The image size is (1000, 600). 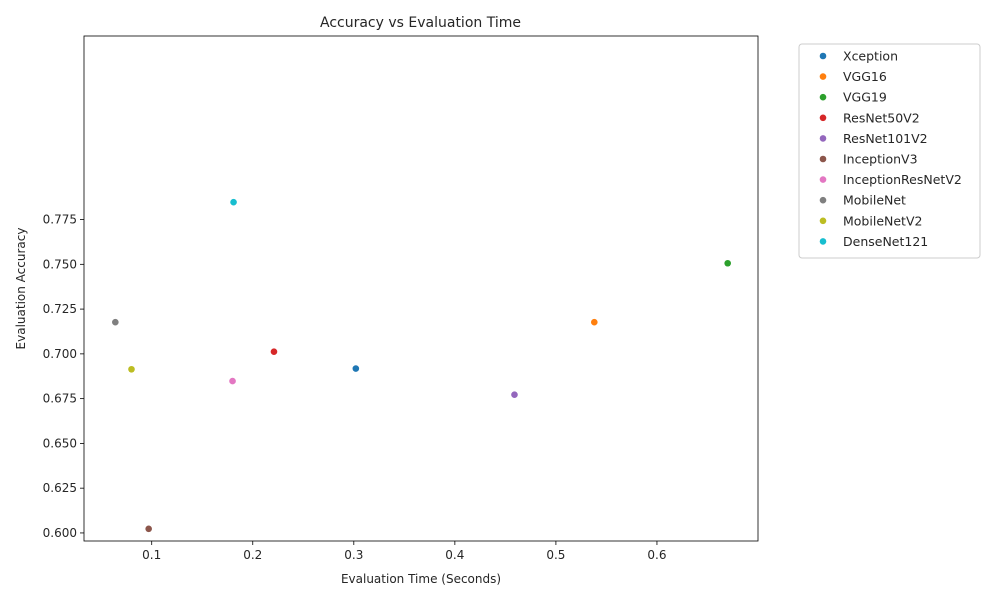 What do you see at coordinates (60, 488) in the screenshot?
I see `y-tick-label: 0.625` at bounding box center [60, 488].